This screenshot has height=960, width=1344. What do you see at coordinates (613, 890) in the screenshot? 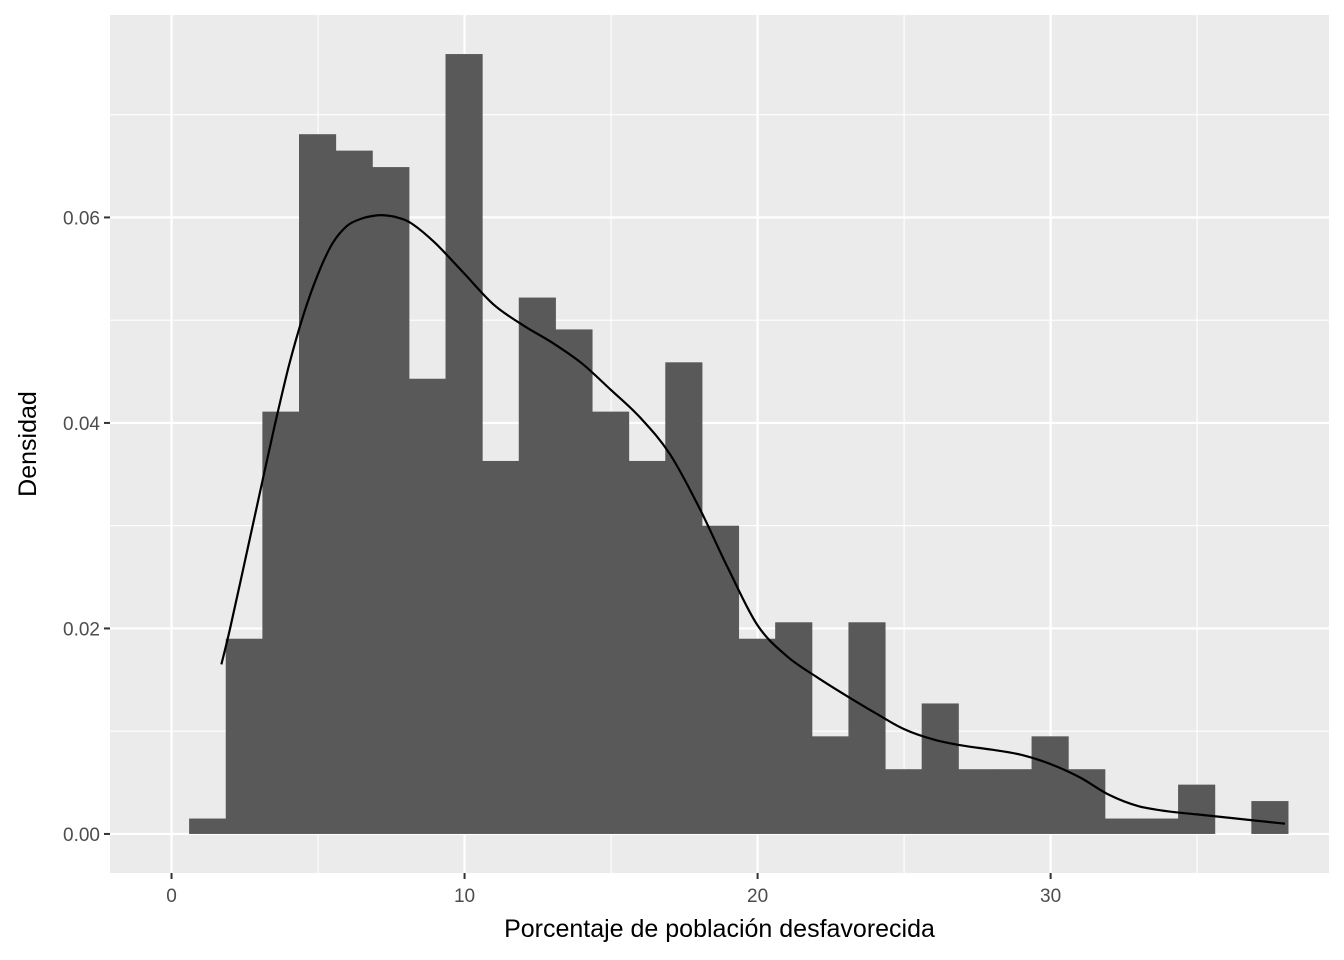
I see `x-axis: 0 10 20 30` at bounding box center [613, 890].